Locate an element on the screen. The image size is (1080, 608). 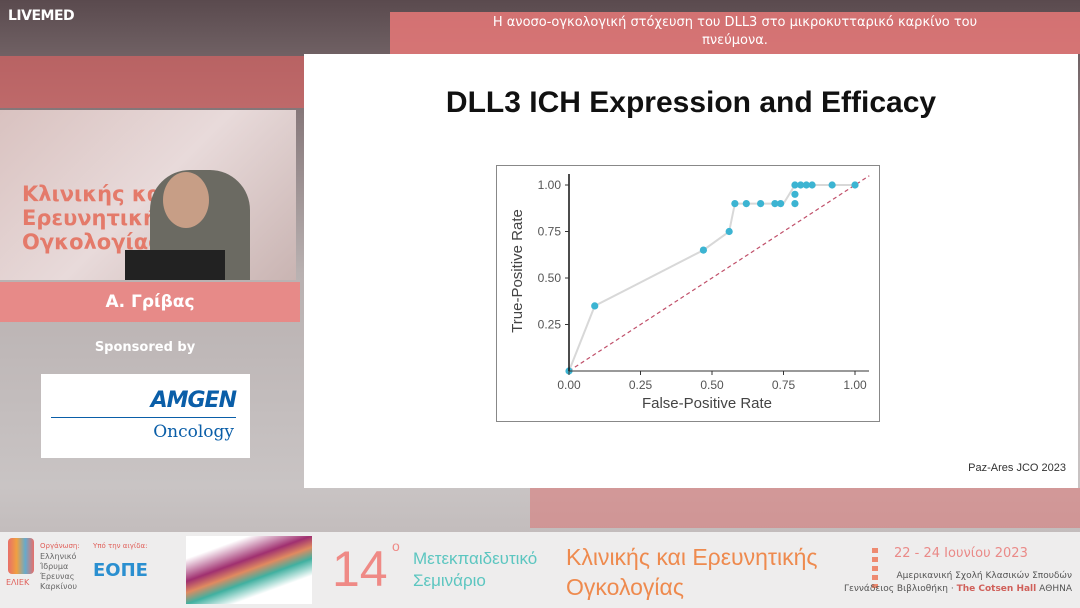
oncology-wordmark: Oncology is located at coordinates (193, 432).